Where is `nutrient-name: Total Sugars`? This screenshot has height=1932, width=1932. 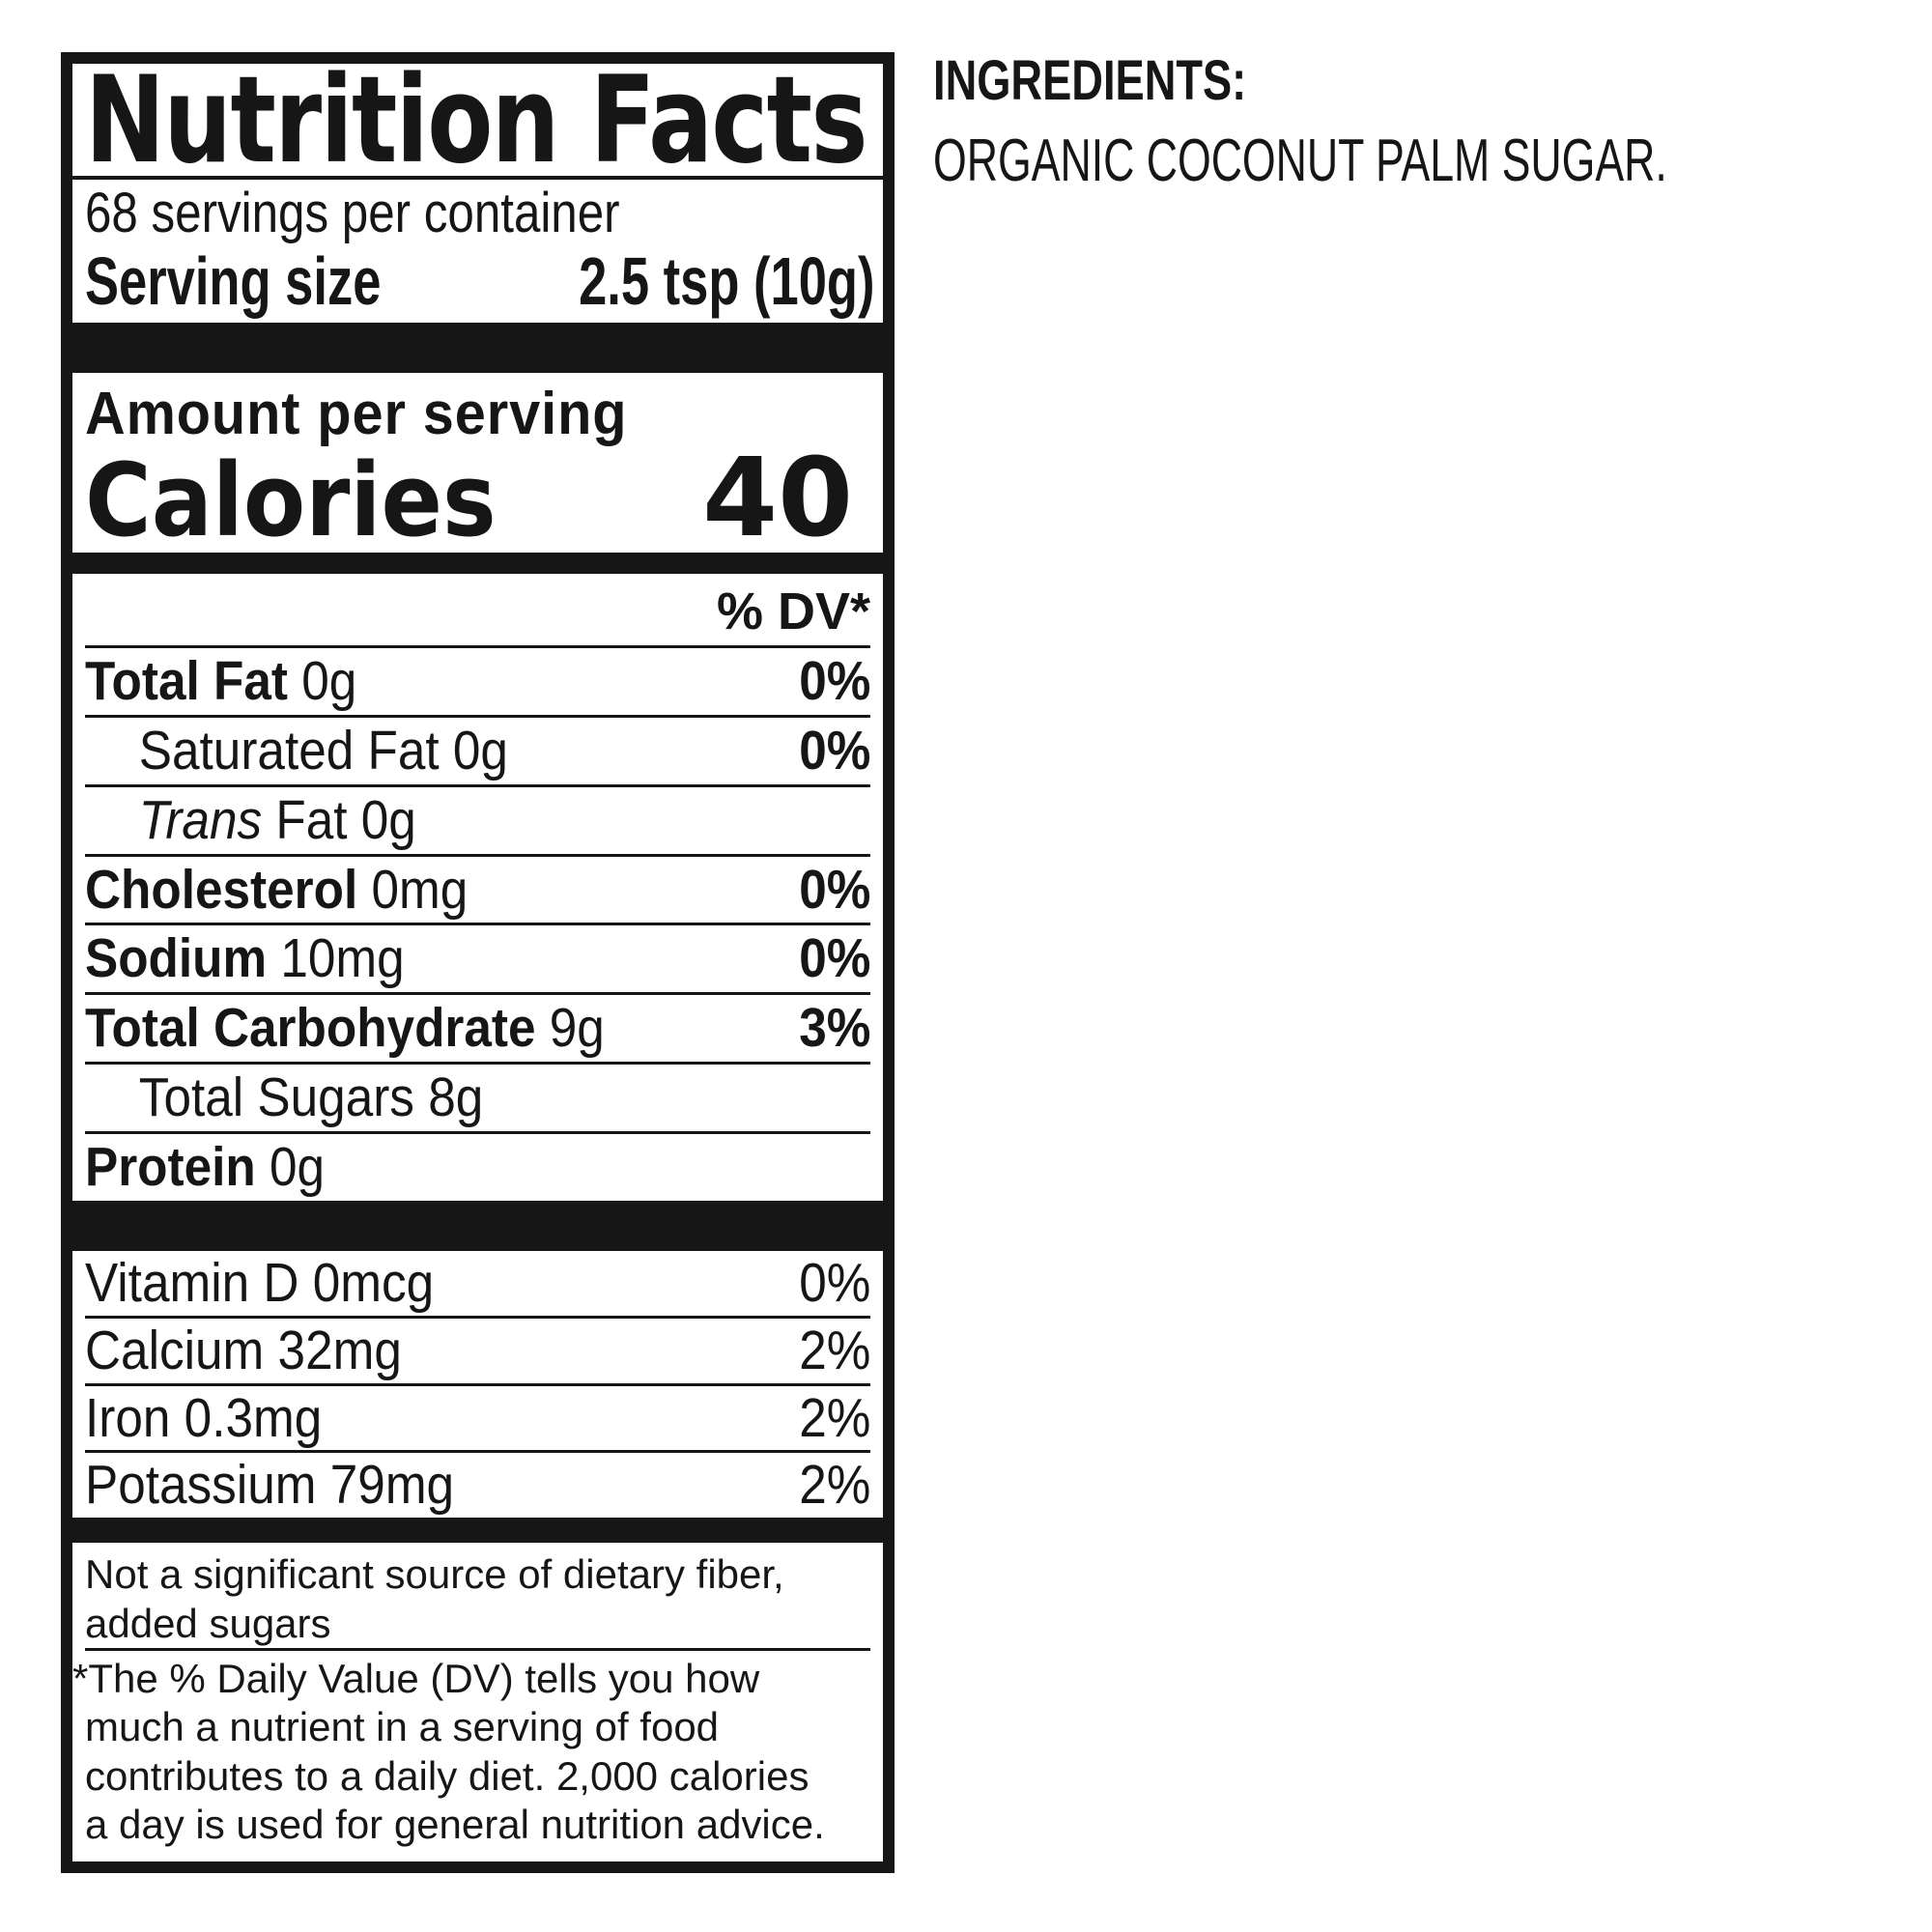
nutrient-name: Total Sugars is located at coordinates (276, 1097).